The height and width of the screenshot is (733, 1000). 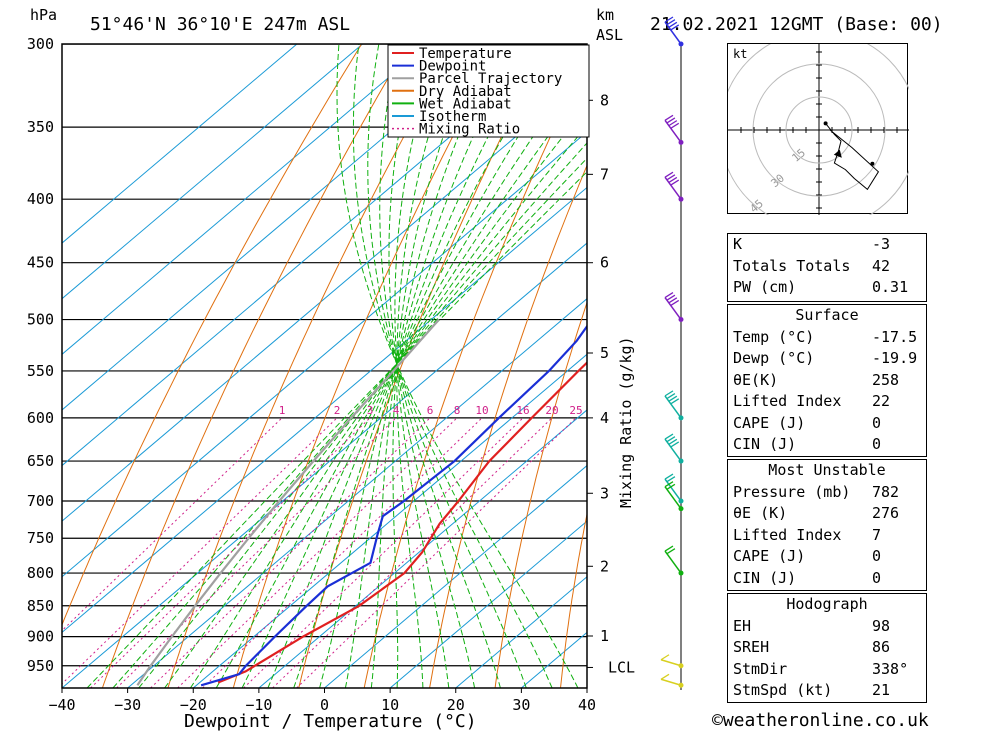 I want to click on mixing-ratio-label: 2, so click(x=337, y=410).